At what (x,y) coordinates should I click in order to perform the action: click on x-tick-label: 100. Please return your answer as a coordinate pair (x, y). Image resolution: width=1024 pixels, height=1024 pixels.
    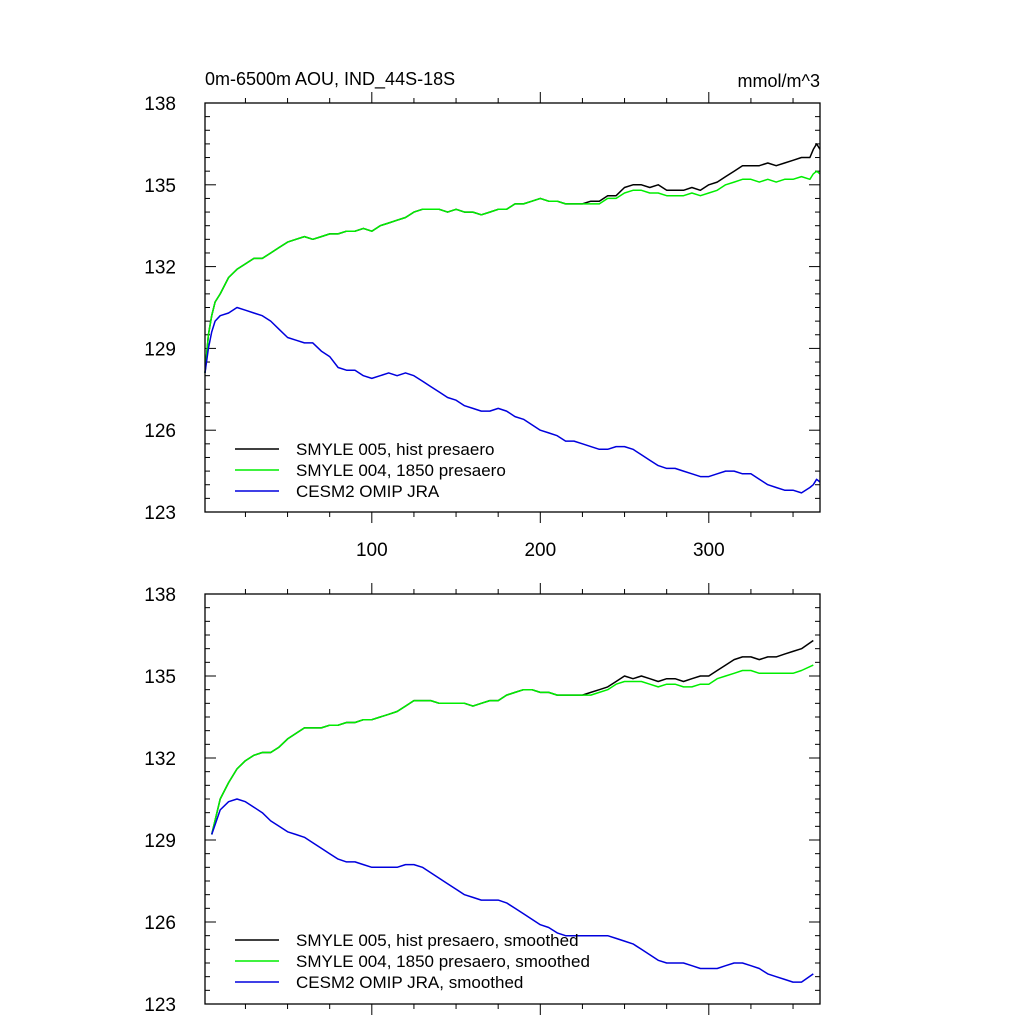
    Looking at the image, I should click on (372, 550).